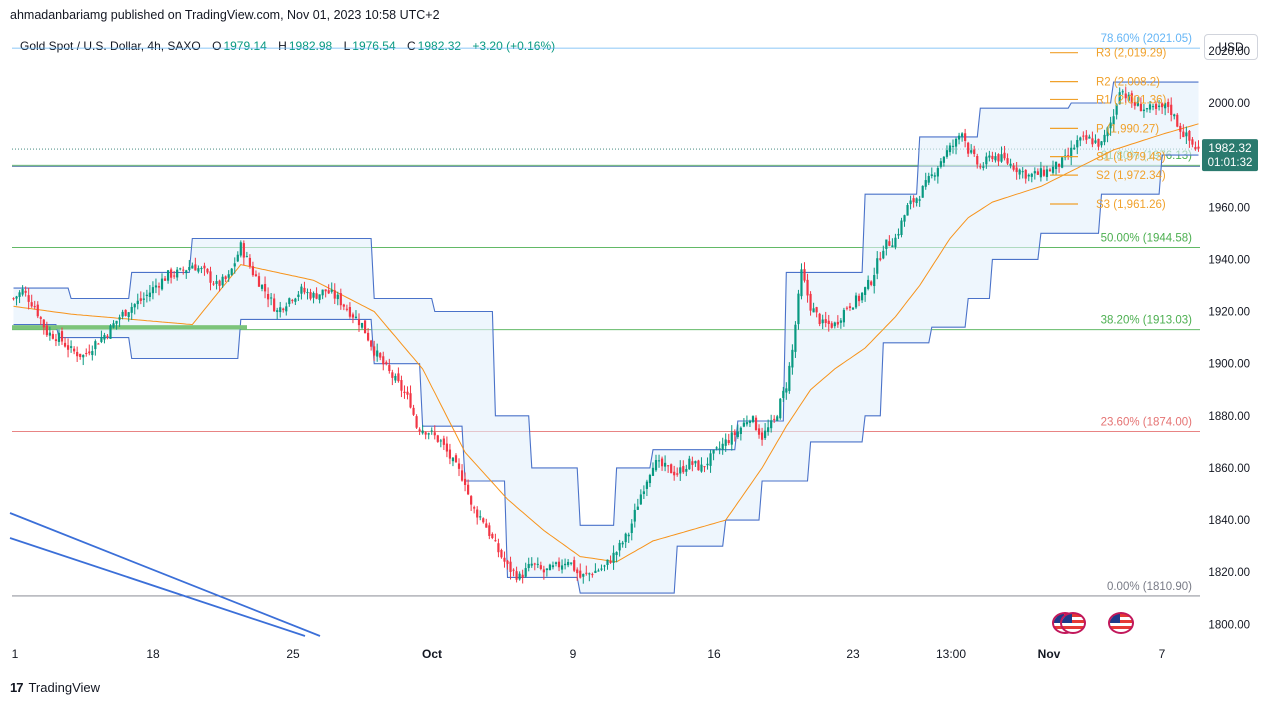 The height and width of the screenshot is (708, 1280). I want to click on price-tick: 1820.00, so click(1229, 573).